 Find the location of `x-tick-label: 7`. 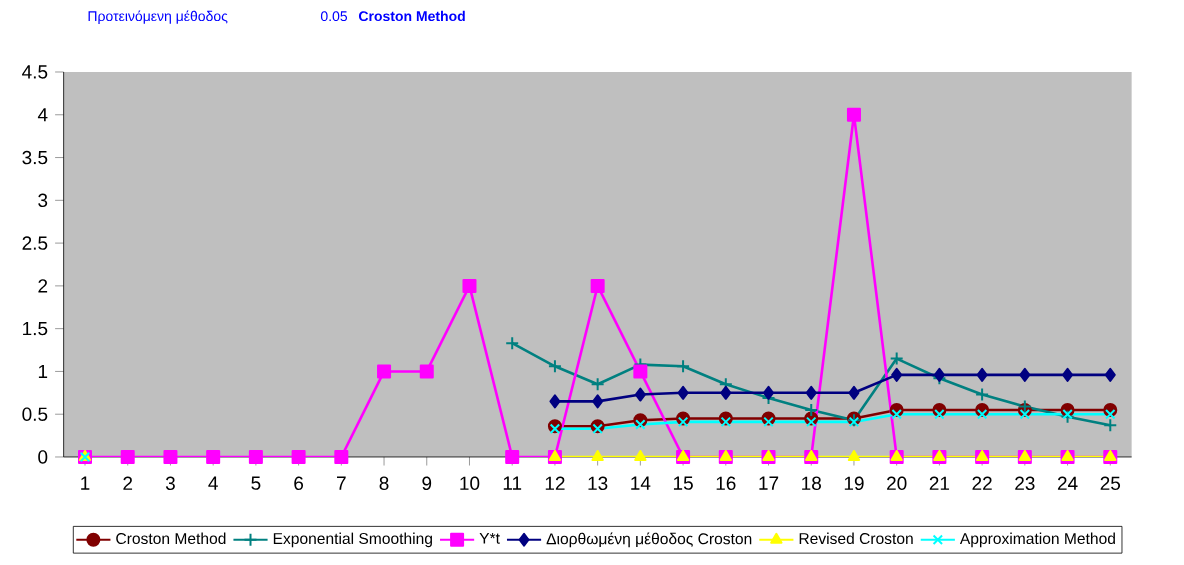

x-tick-label: 7 is located at coordinates (341, 483).